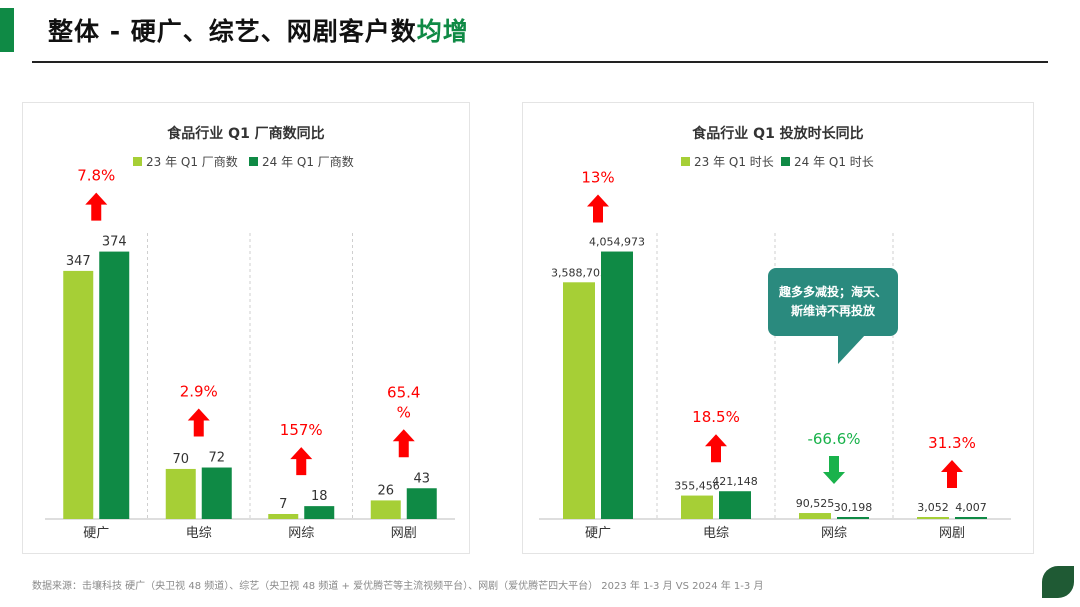 This screenshot has height=607, width=1080. I want to click on bar-value-label: 30,198, so click(853, 507).